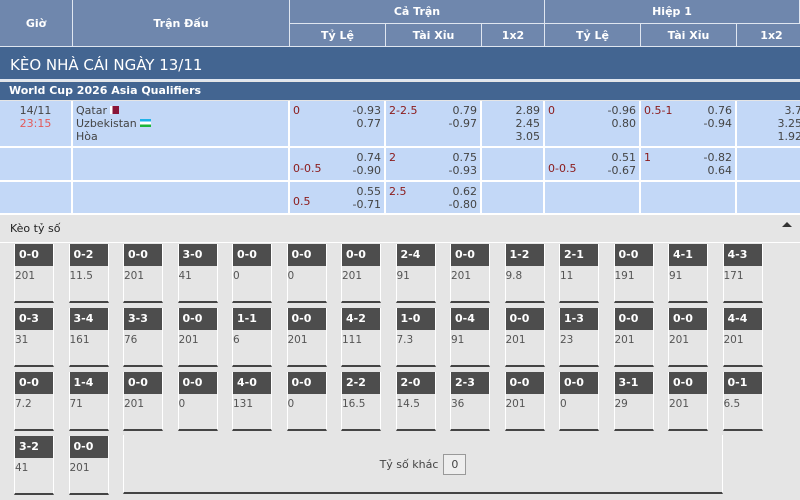 The width and height of the screenshot is (800, 500). Describe the element at coordinates (455, 464) in the screenshot. I see `other-score-value: 0` at that location.